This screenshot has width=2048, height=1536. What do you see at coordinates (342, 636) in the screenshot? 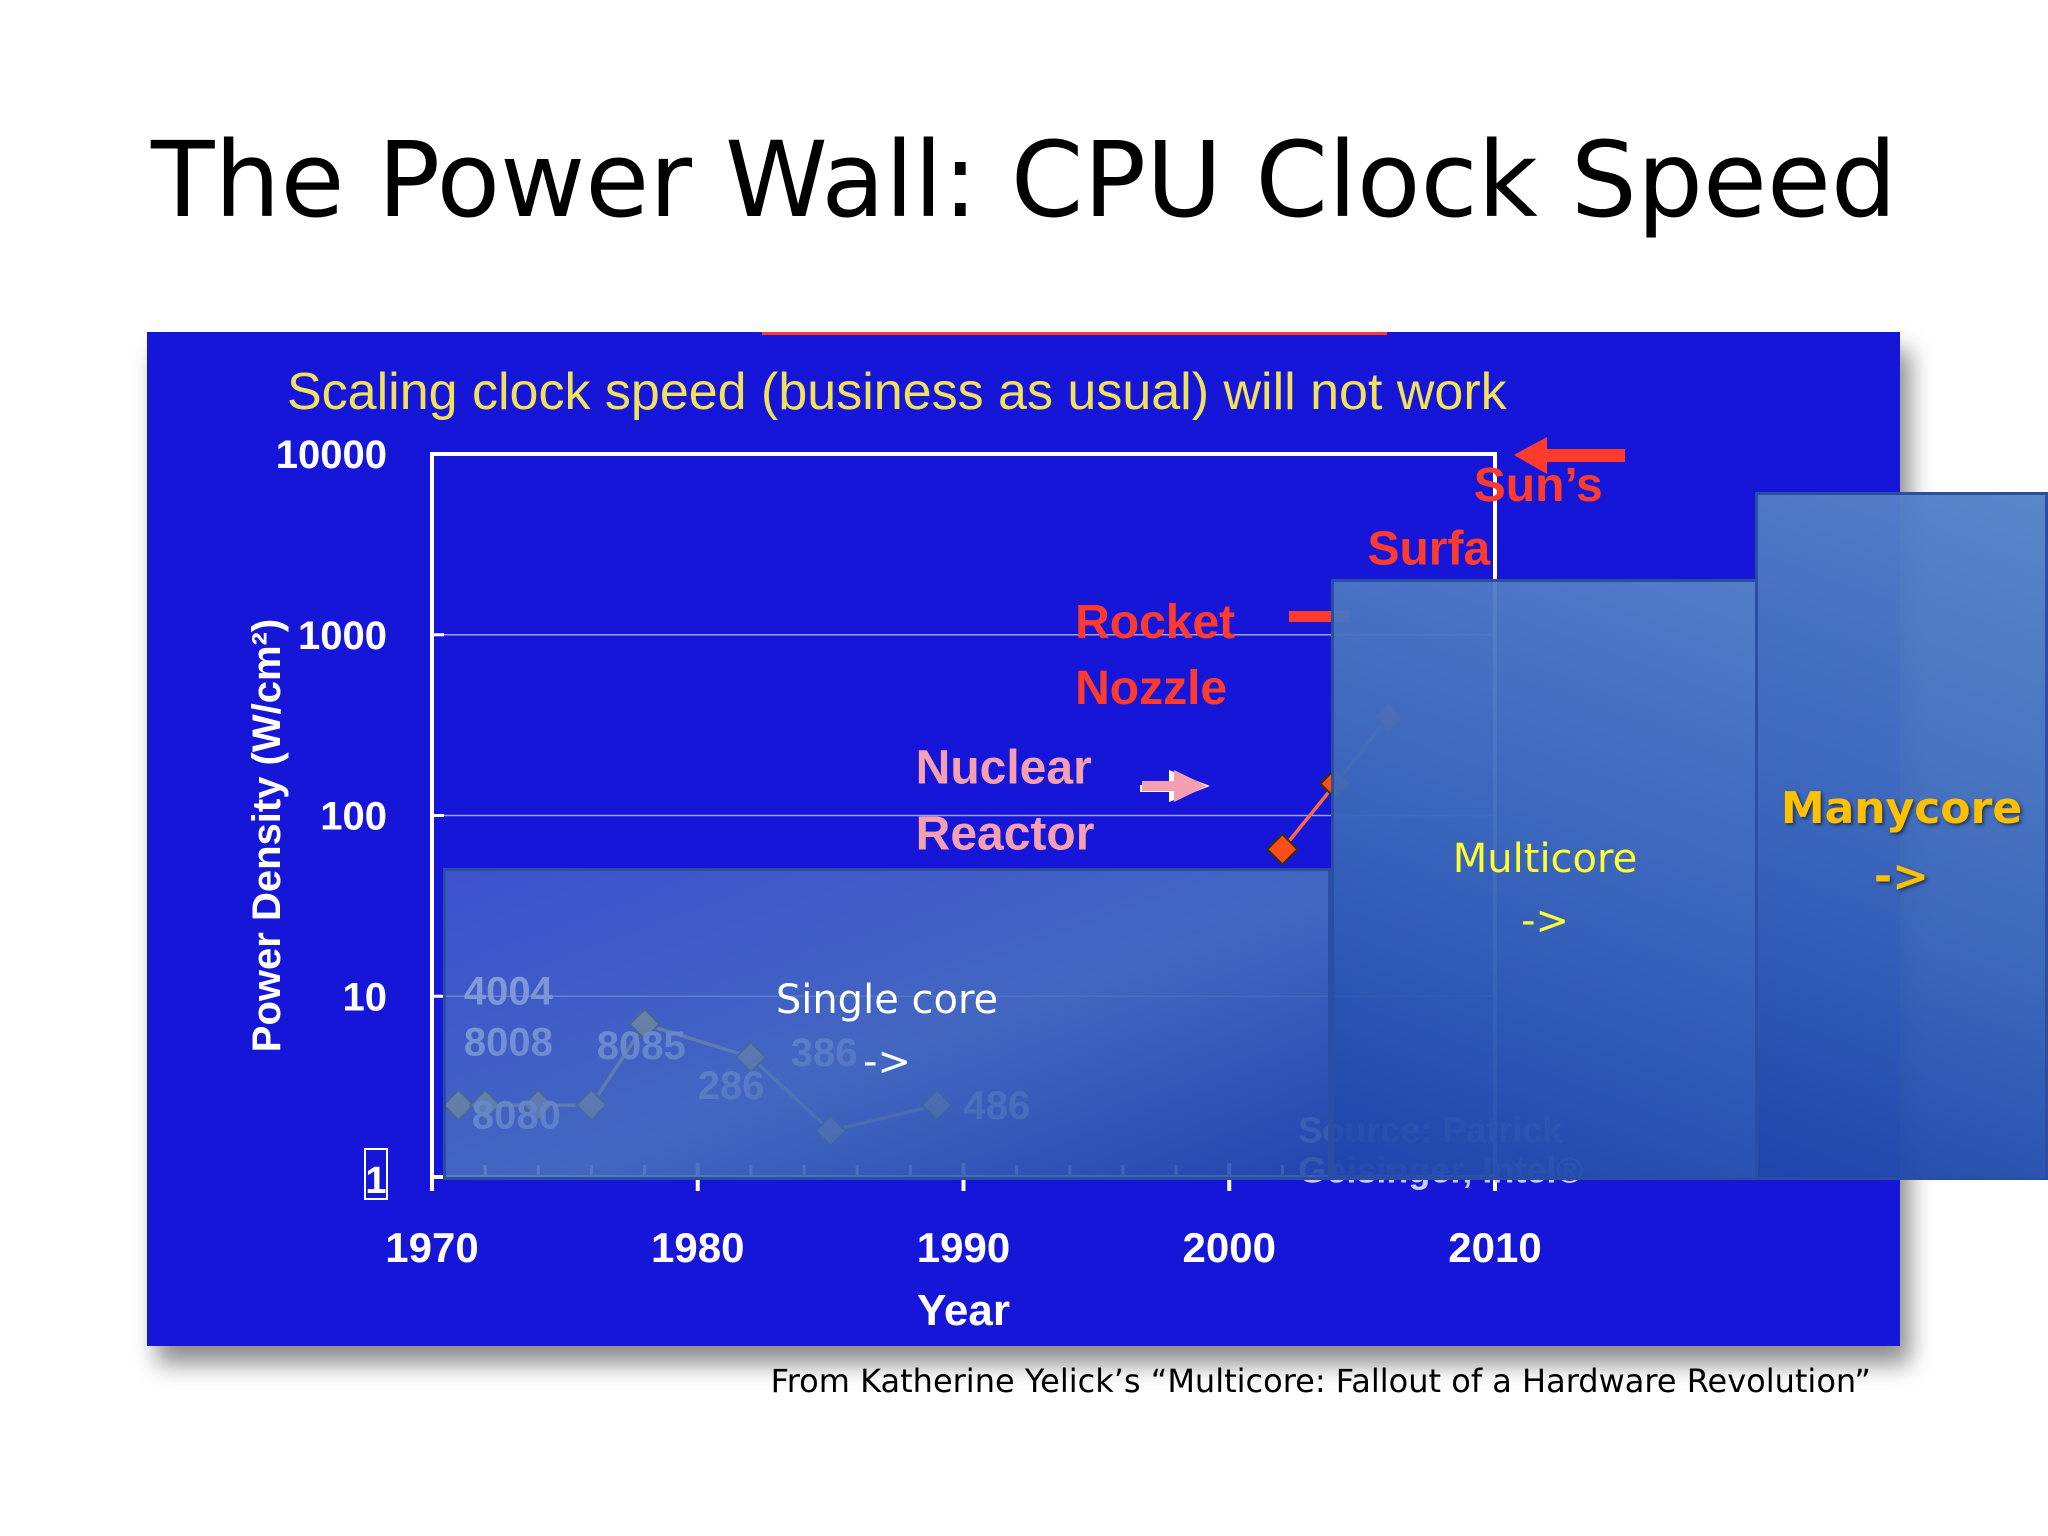
I see `y-tick-label: 1000` at bounding box center [342, 636].